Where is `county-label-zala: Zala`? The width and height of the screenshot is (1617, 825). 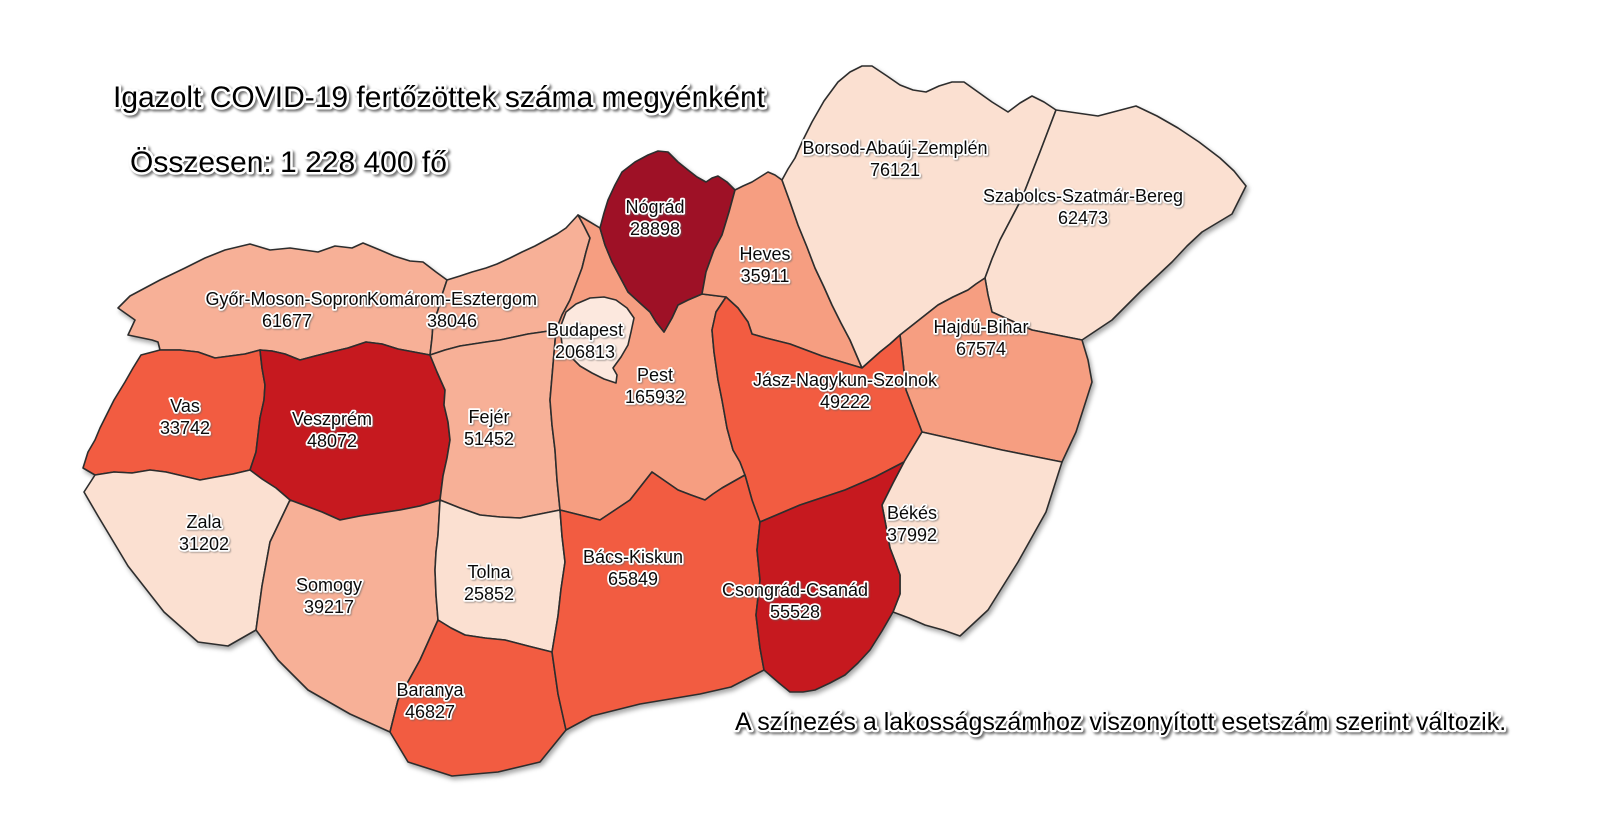 county-label-zala: Zala is located at coordinates (204, 522).